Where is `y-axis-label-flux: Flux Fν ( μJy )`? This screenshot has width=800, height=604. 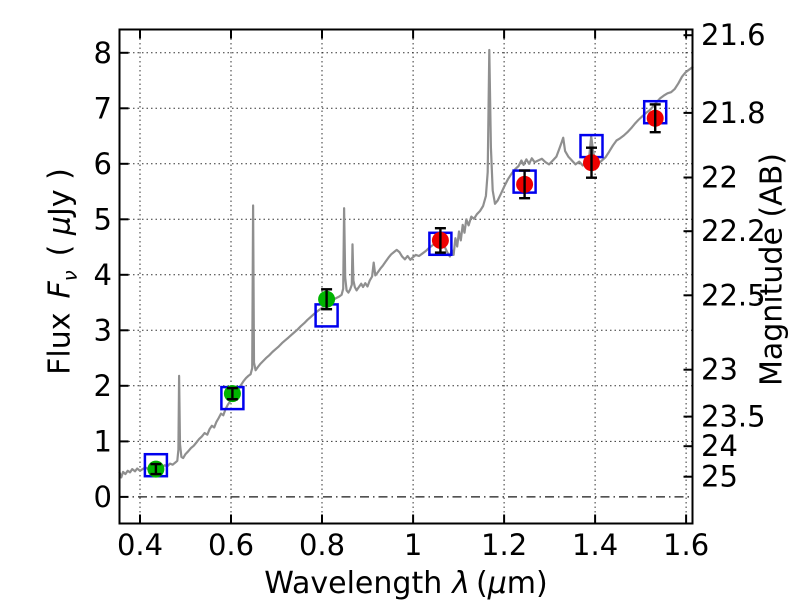 y-axis-label-flux: Flux Fν ( μJy ) is located at coordinates (62, 272).